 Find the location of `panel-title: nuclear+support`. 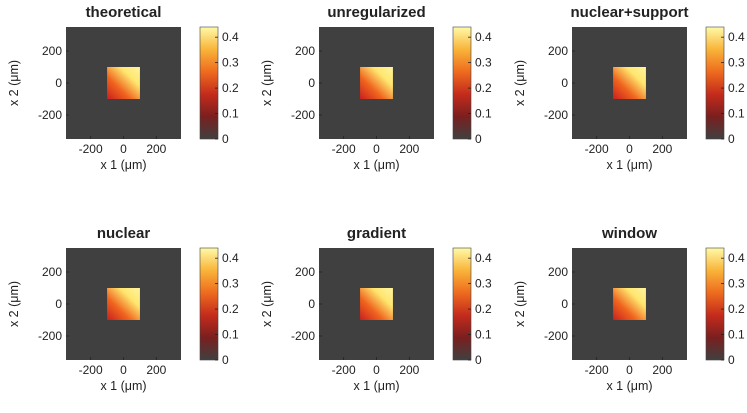

panel-title: nuclear+support is located at coordinates (630, 12).